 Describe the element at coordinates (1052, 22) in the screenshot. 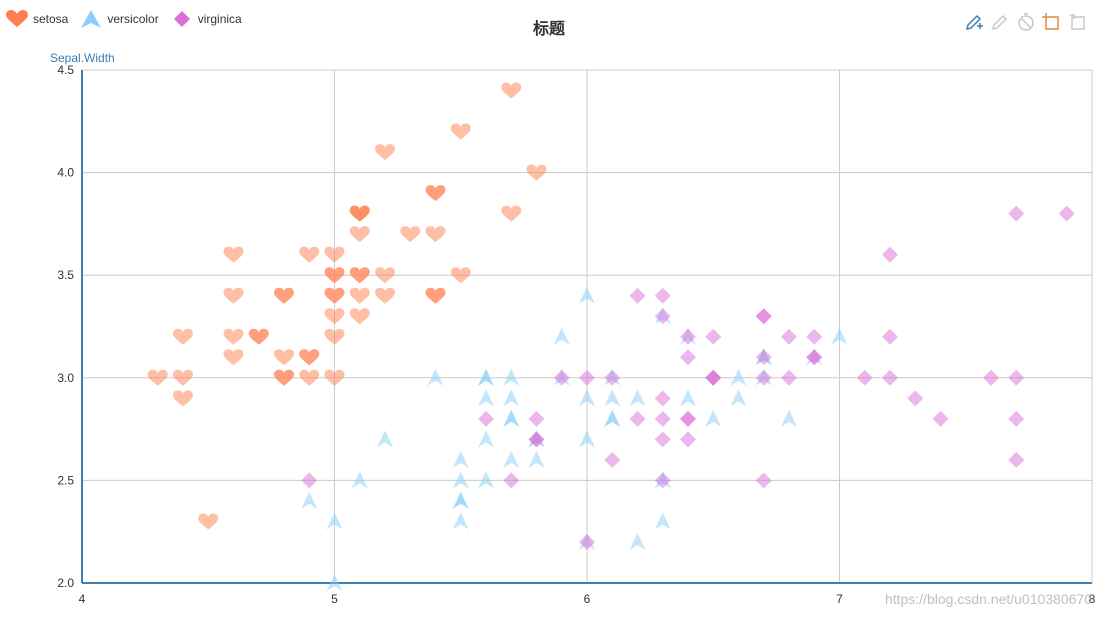

I see `data-zoom-icon` at that location.